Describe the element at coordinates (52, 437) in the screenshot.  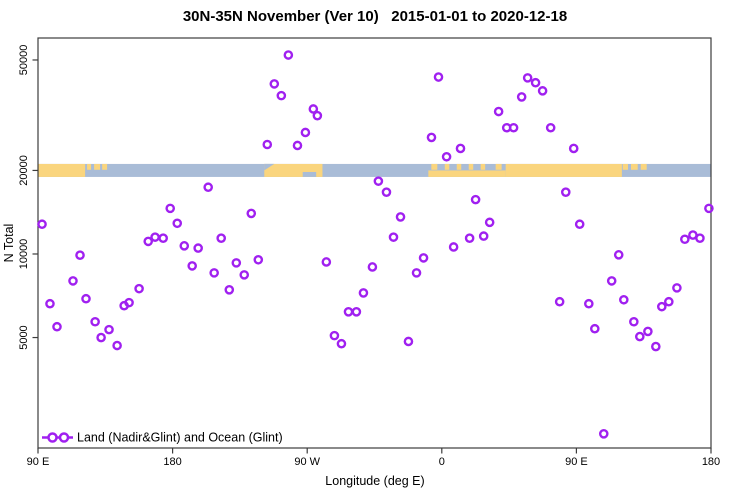
I see `legend-point-icon` at that location.